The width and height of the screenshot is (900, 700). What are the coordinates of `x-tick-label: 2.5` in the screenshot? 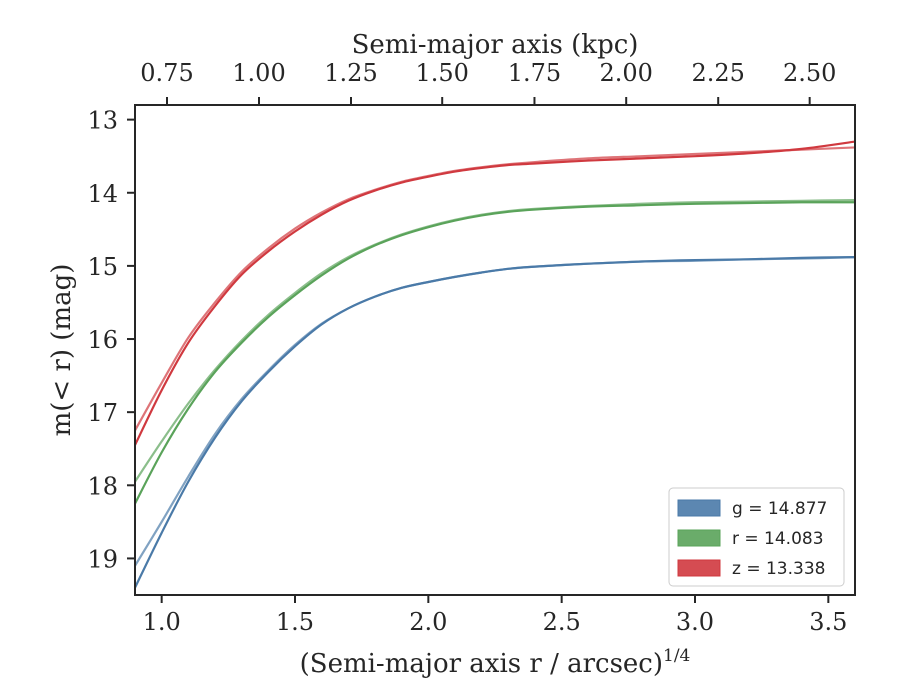 It's located at (562, 622).